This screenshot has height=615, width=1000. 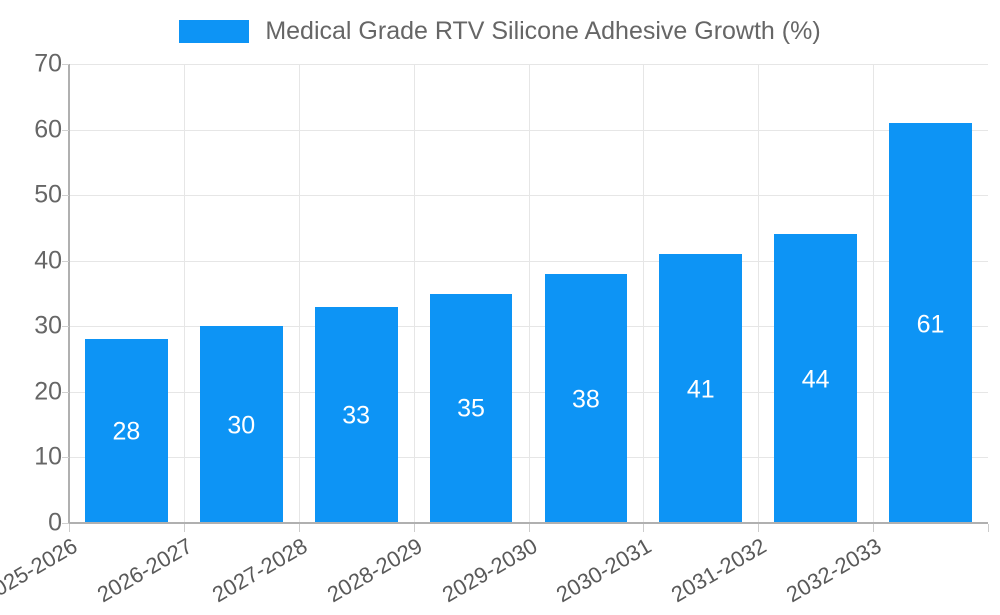 I want to click on y-axis-tick-label: 70, so click(x=48, y=63).